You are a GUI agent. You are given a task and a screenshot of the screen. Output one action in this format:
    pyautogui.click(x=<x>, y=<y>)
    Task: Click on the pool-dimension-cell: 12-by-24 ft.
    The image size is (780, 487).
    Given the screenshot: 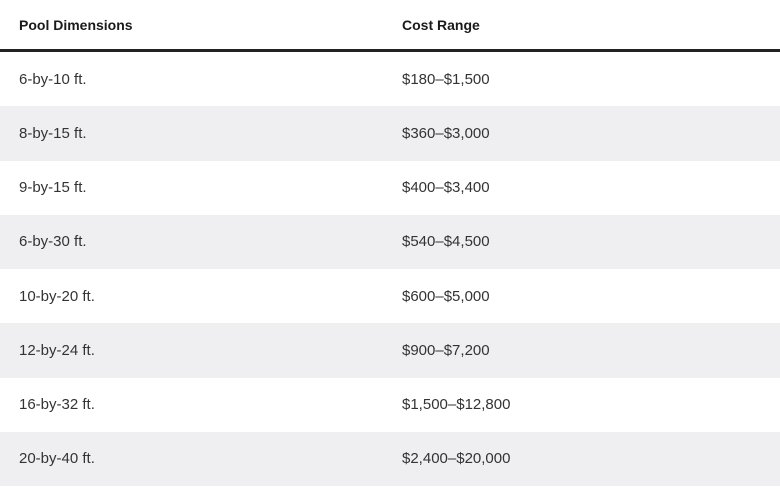 What is the action you would take?
    pyautogui.click(x=57, y=350)
    